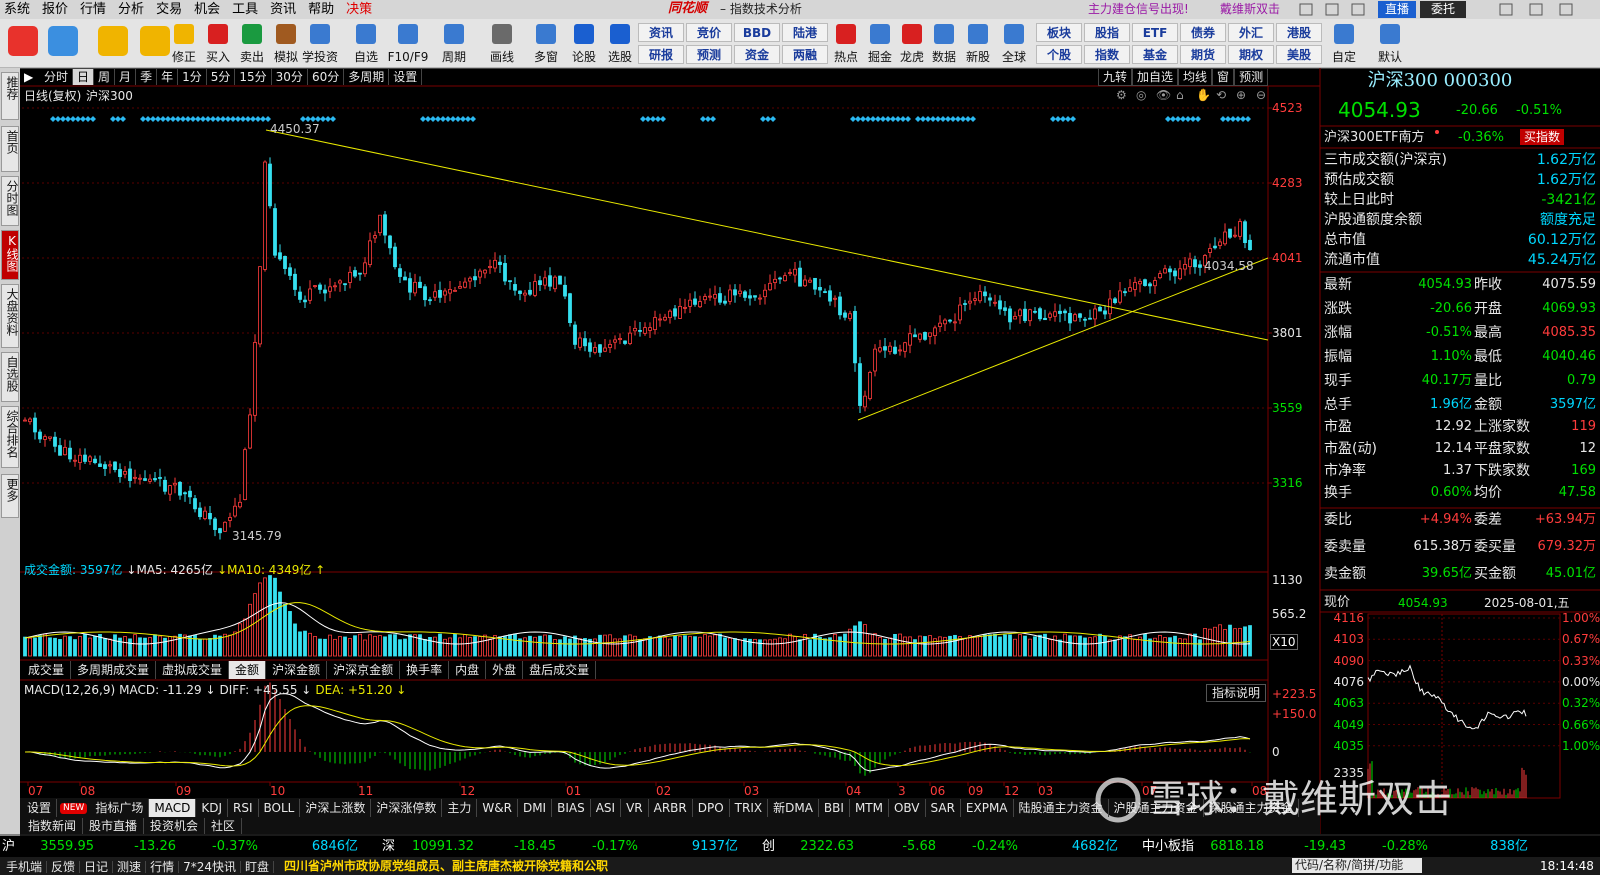  What do you see at coordinates (319, 57) in the screenshot?
I see `toolbar-button: 学投资` at bounding box center [319, 57].